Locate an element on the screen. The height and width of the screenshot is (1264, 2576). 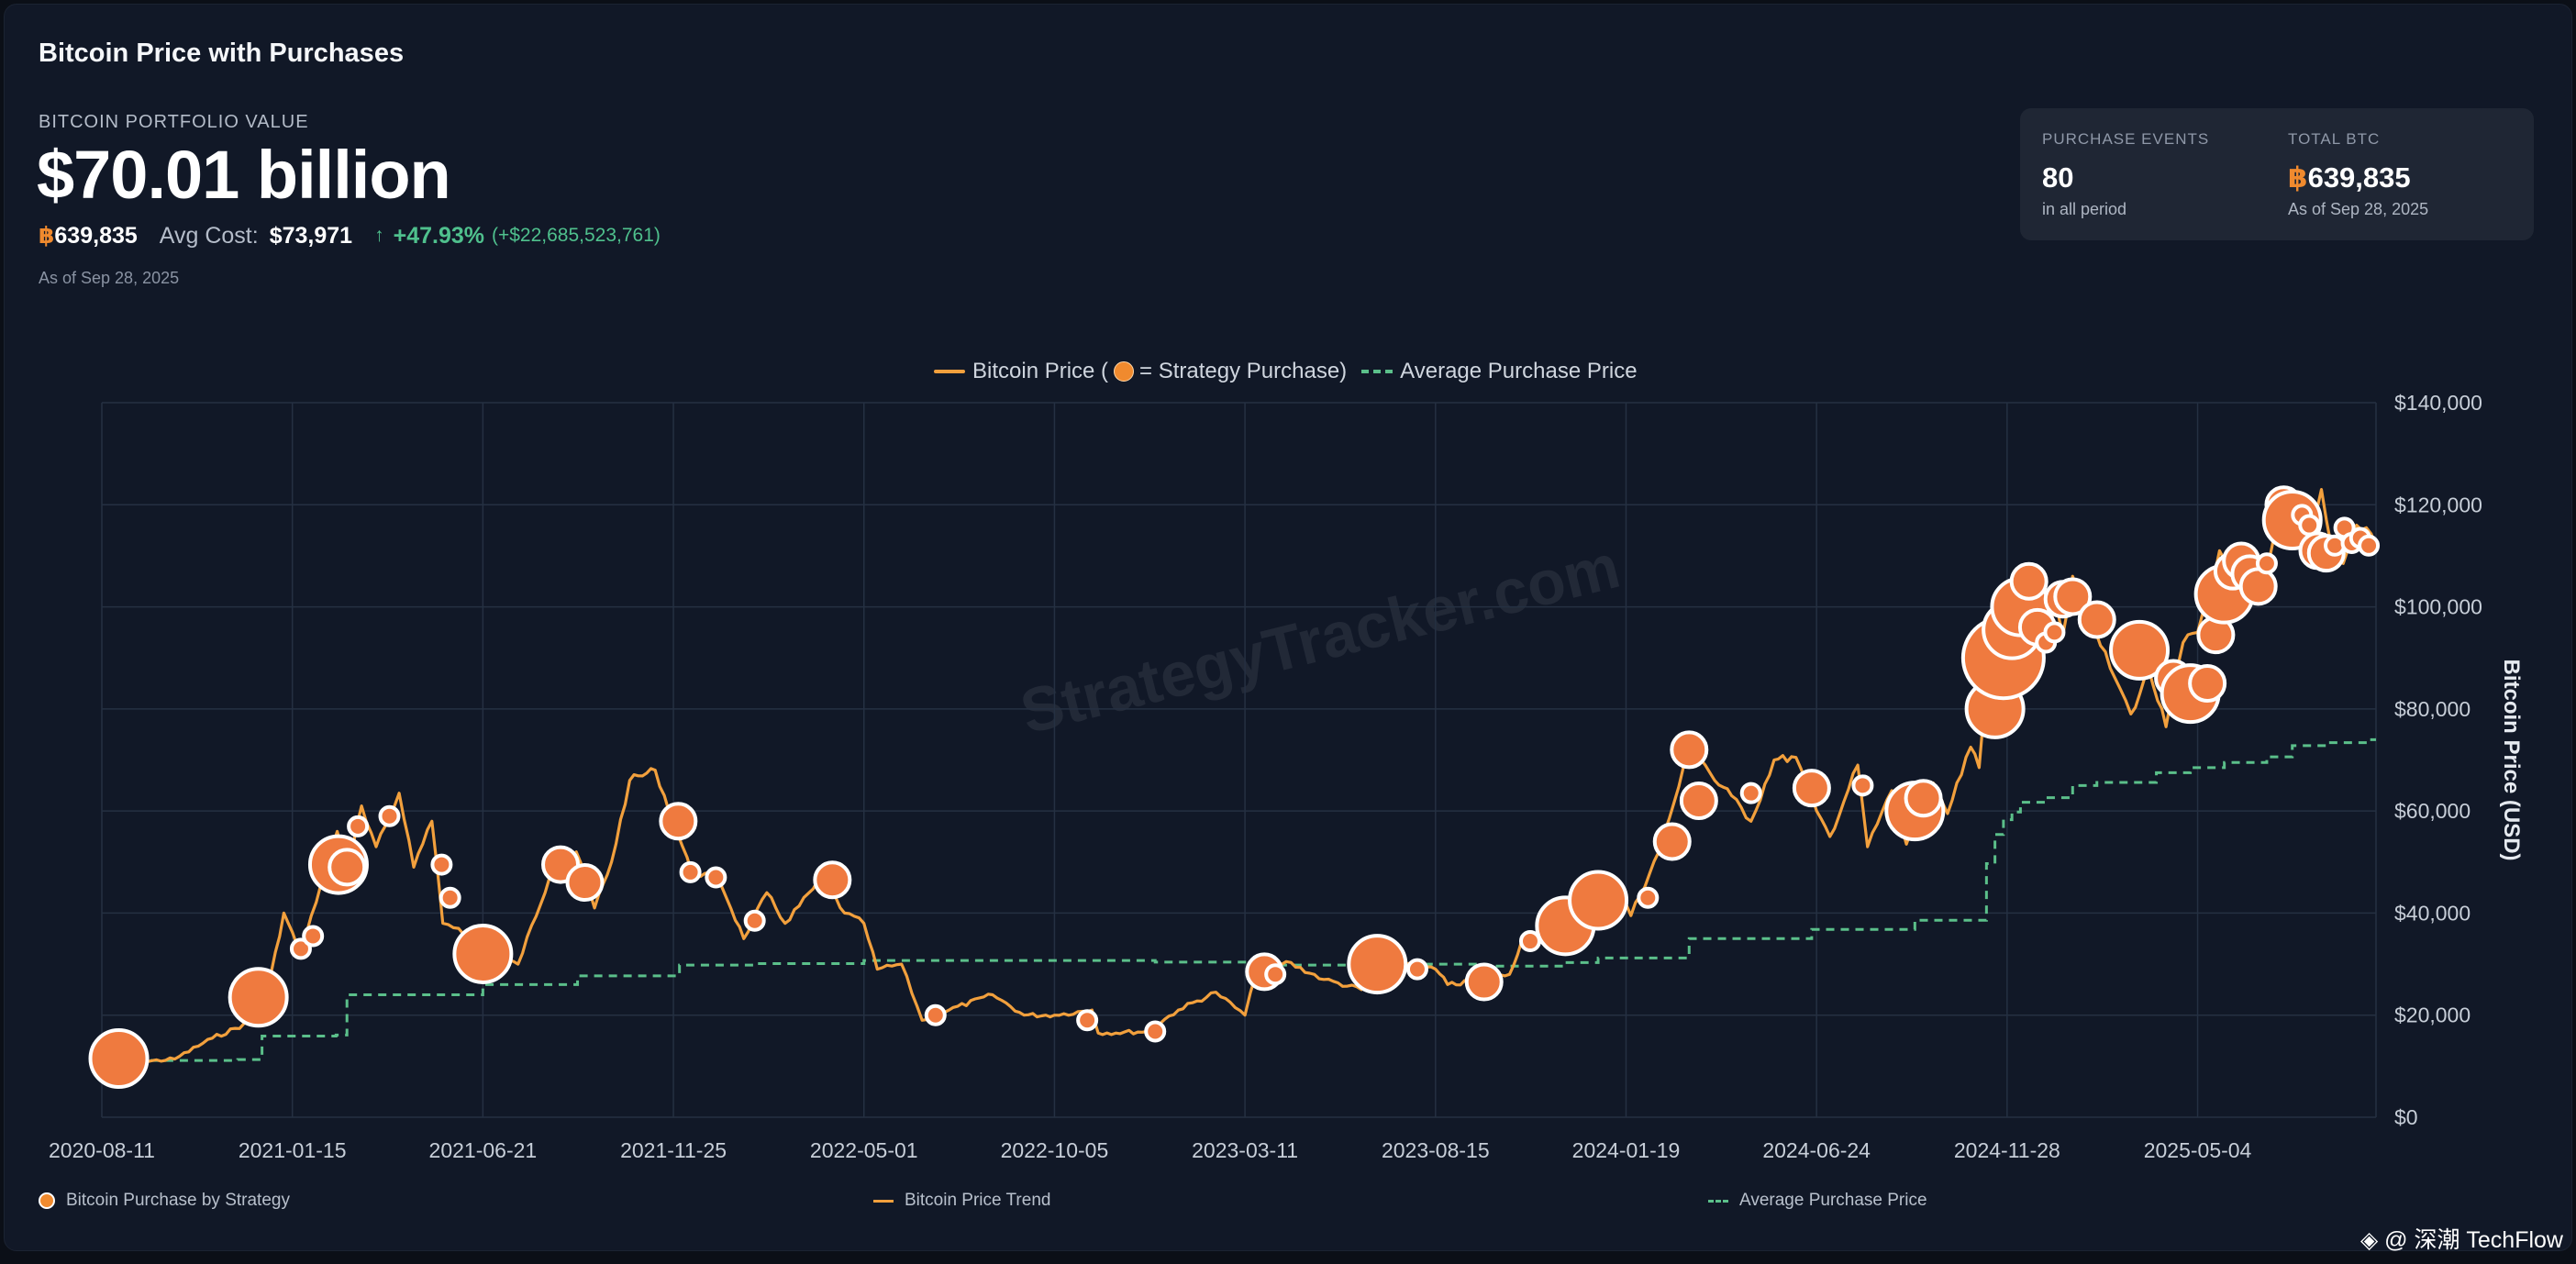
legend-average-dash is located at coordinates (1377, 371).